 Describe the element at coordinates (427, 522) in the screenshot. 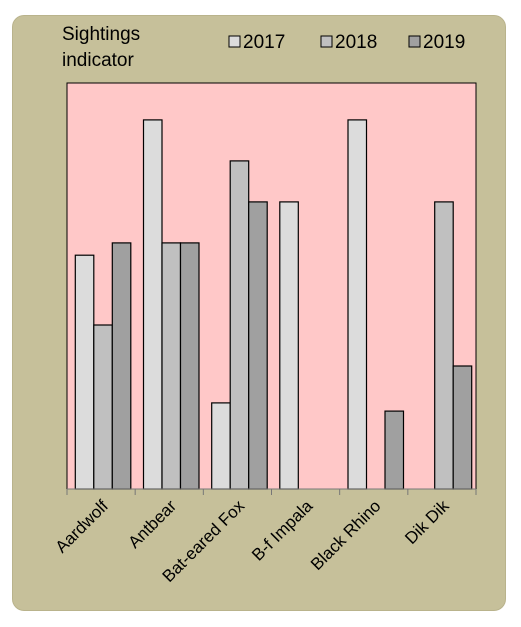

I see `x-tick-label: Dik Dik` at that location.